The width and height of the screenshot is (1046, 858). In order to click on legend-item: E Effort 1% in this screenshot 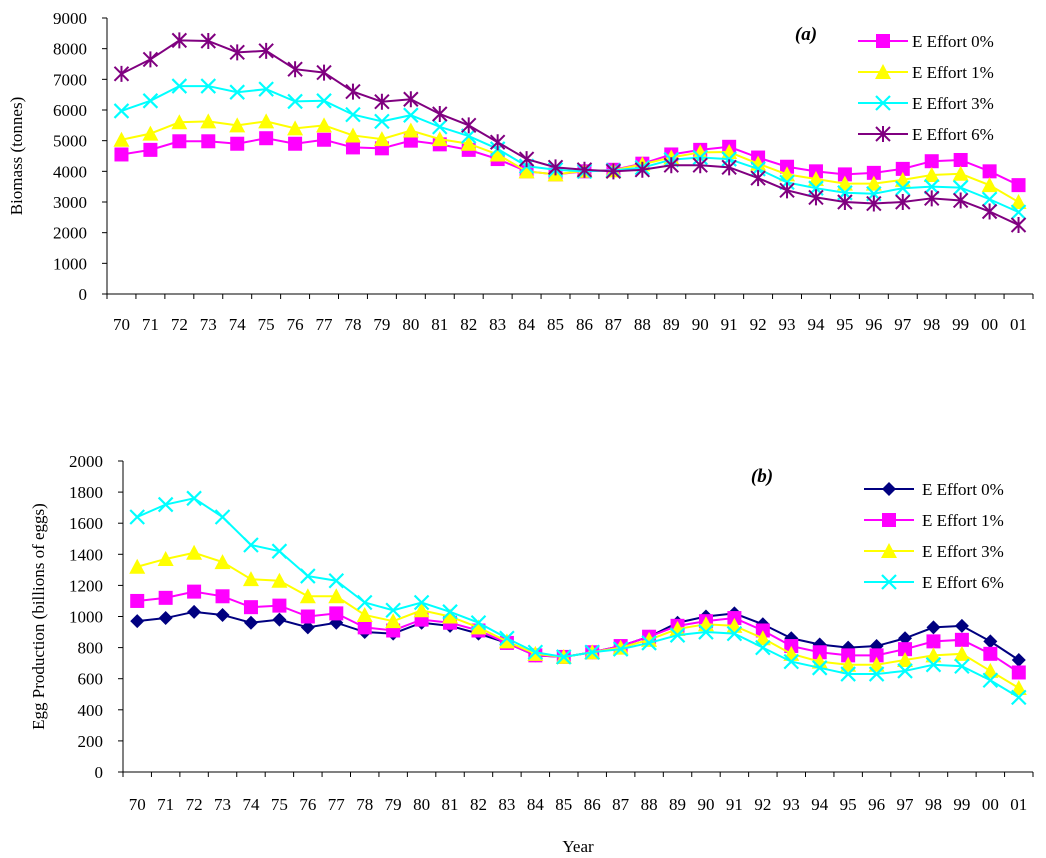, I will do `click(926, 72)`.